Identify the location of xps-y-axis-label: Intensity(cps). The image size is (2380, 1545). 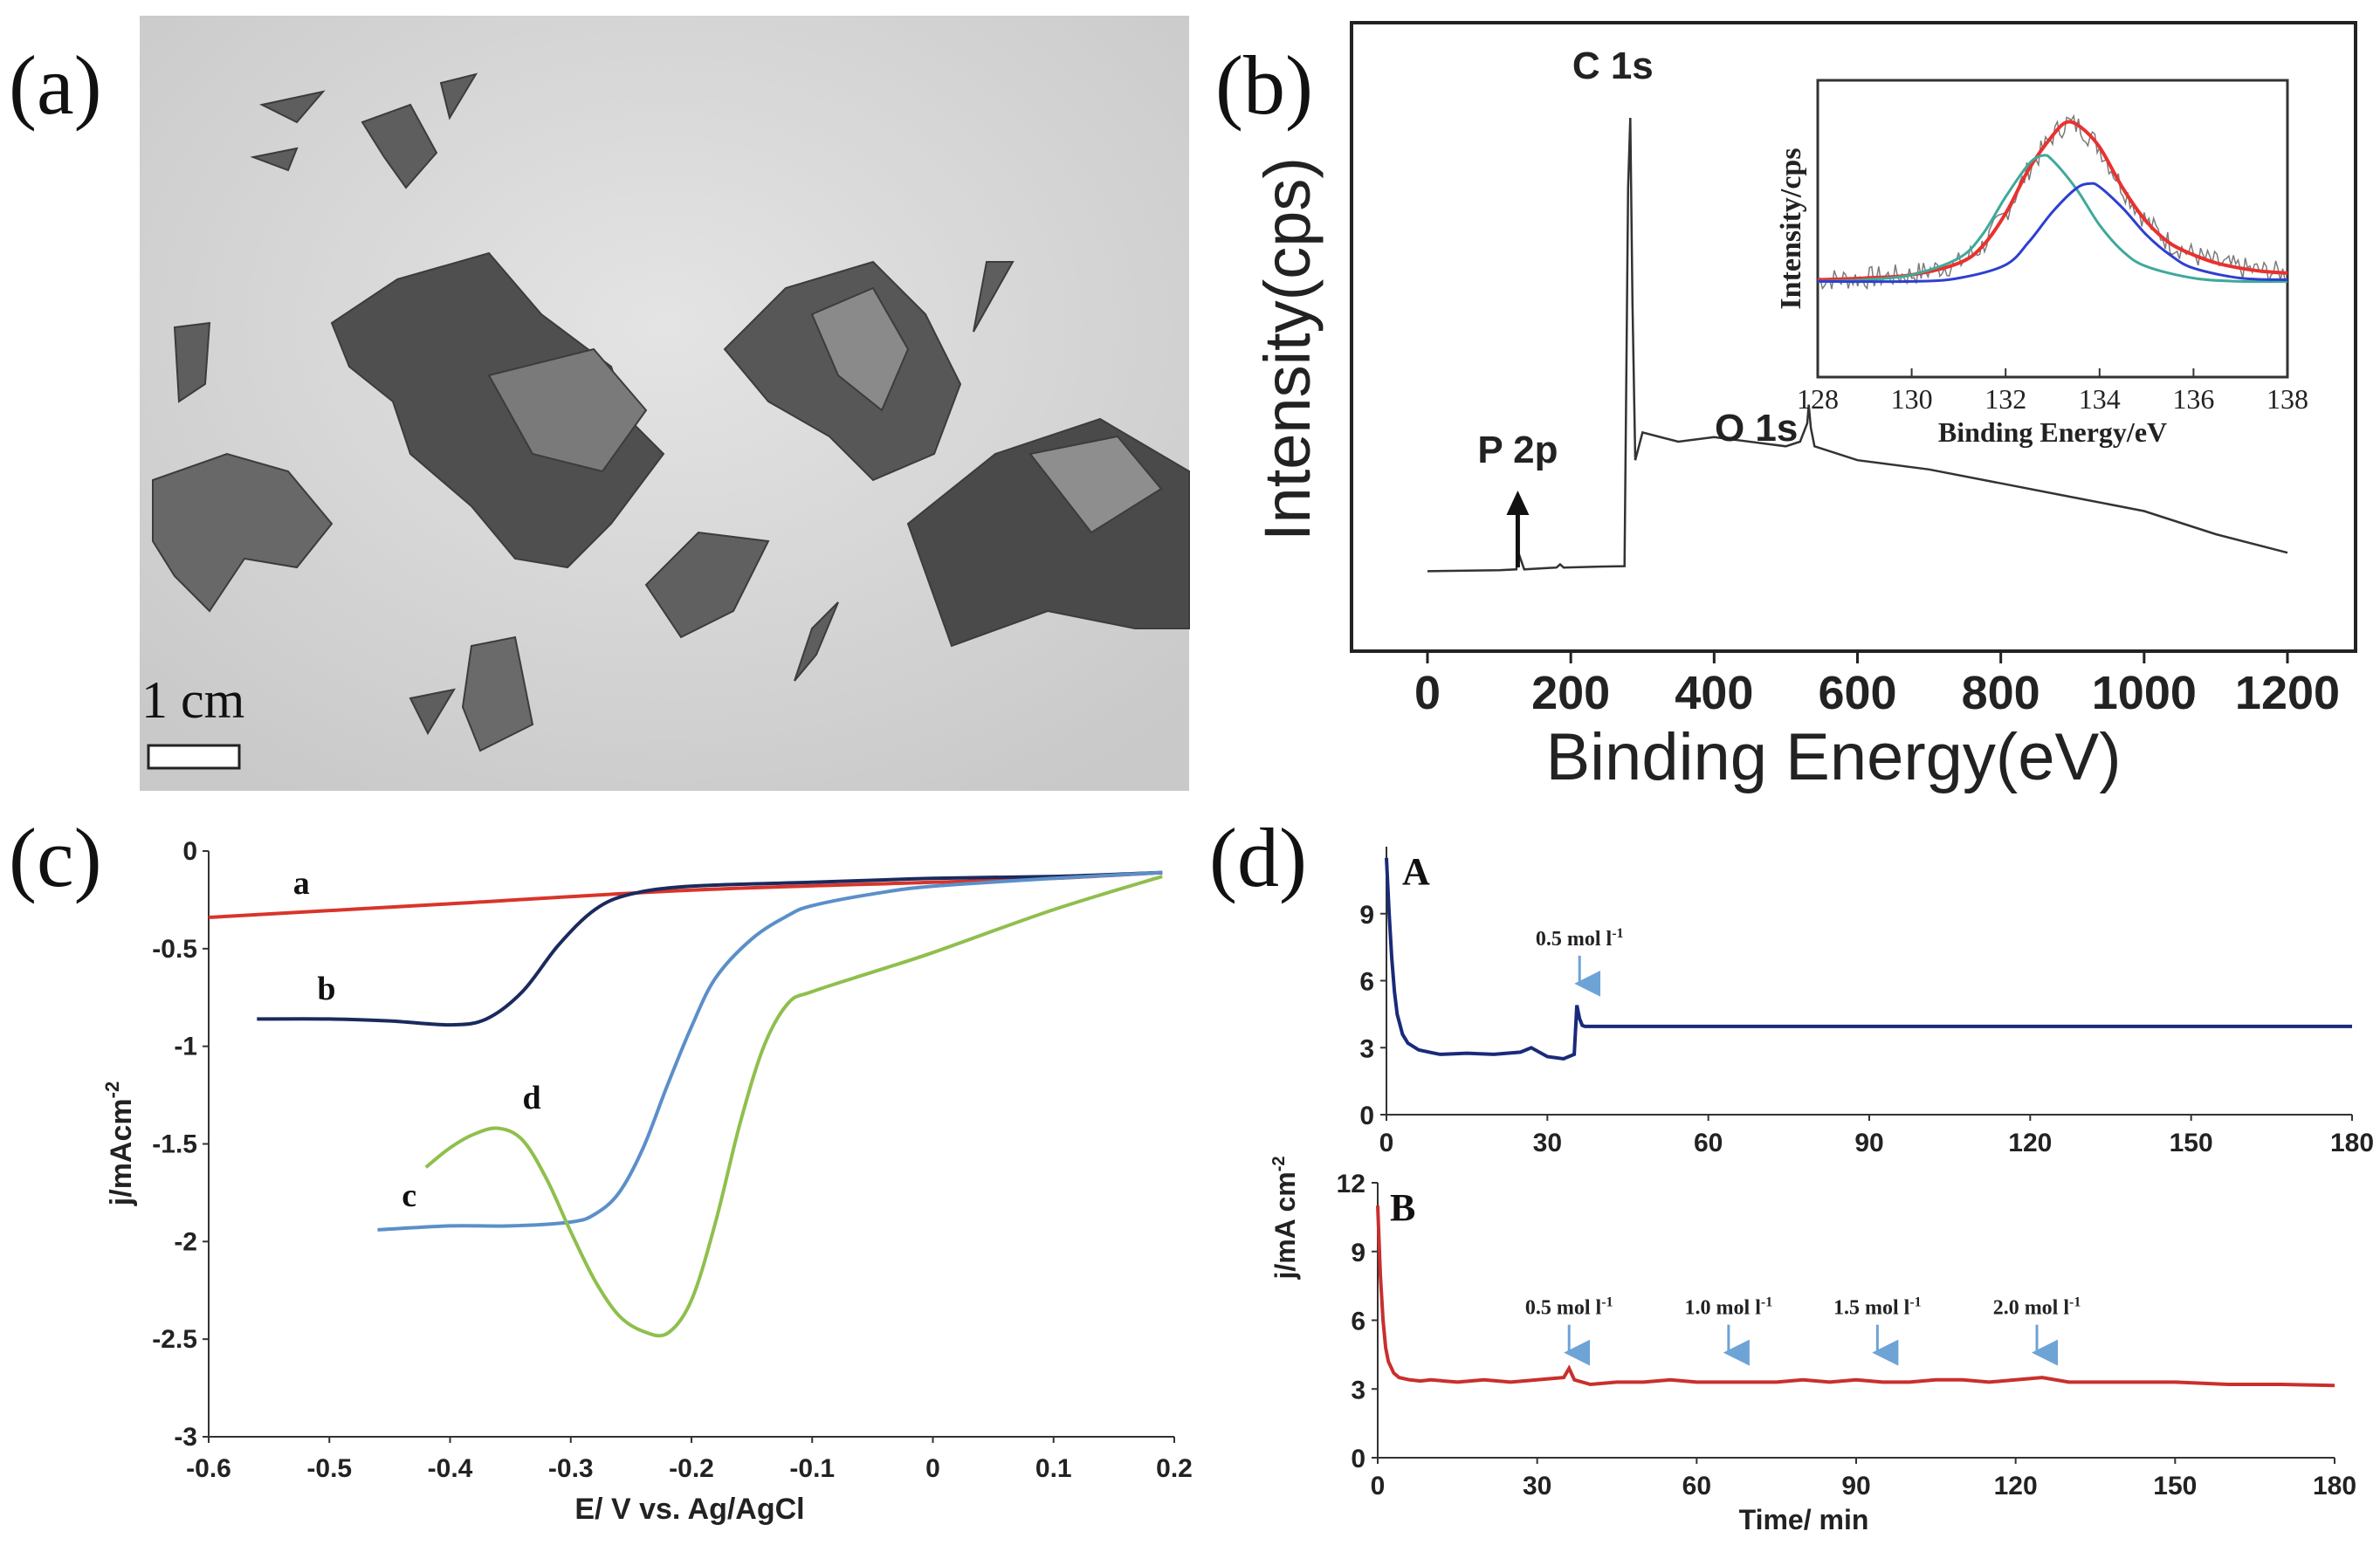
(1287, 349).